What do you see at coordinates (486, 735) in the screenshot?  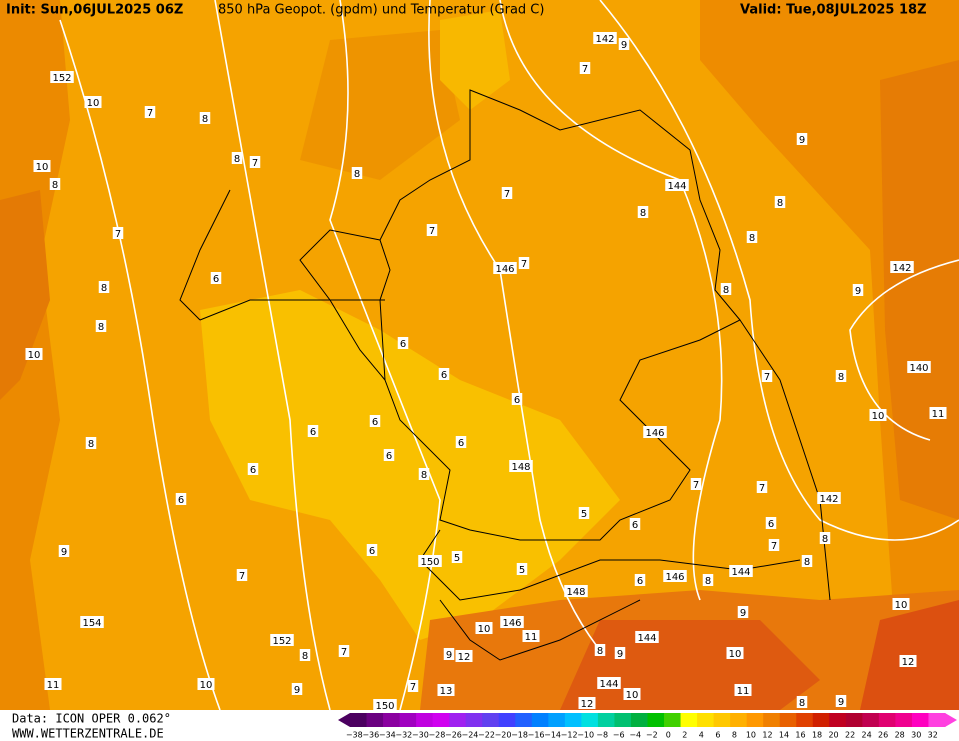 I see `colorbar-label: −22` at bounding box center [486, 735].